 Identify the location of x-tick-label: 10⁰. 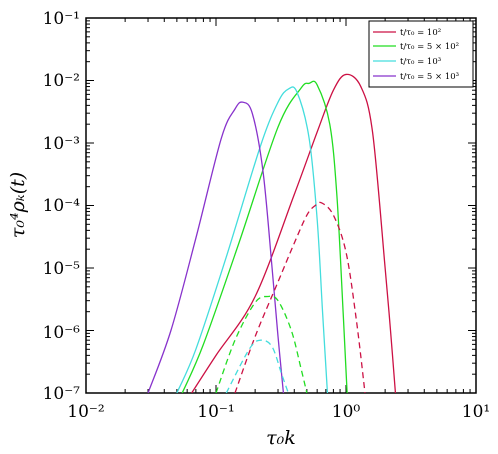
(346, 412).